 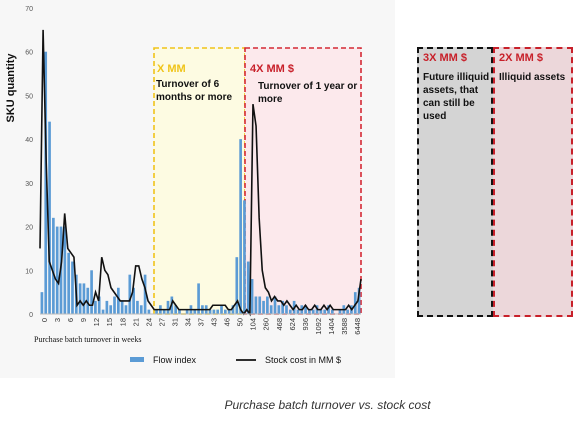 What do you see at coordinates (199, 181) in the screenshot?
I see `region-6-months` at bounding box center [199, 181].